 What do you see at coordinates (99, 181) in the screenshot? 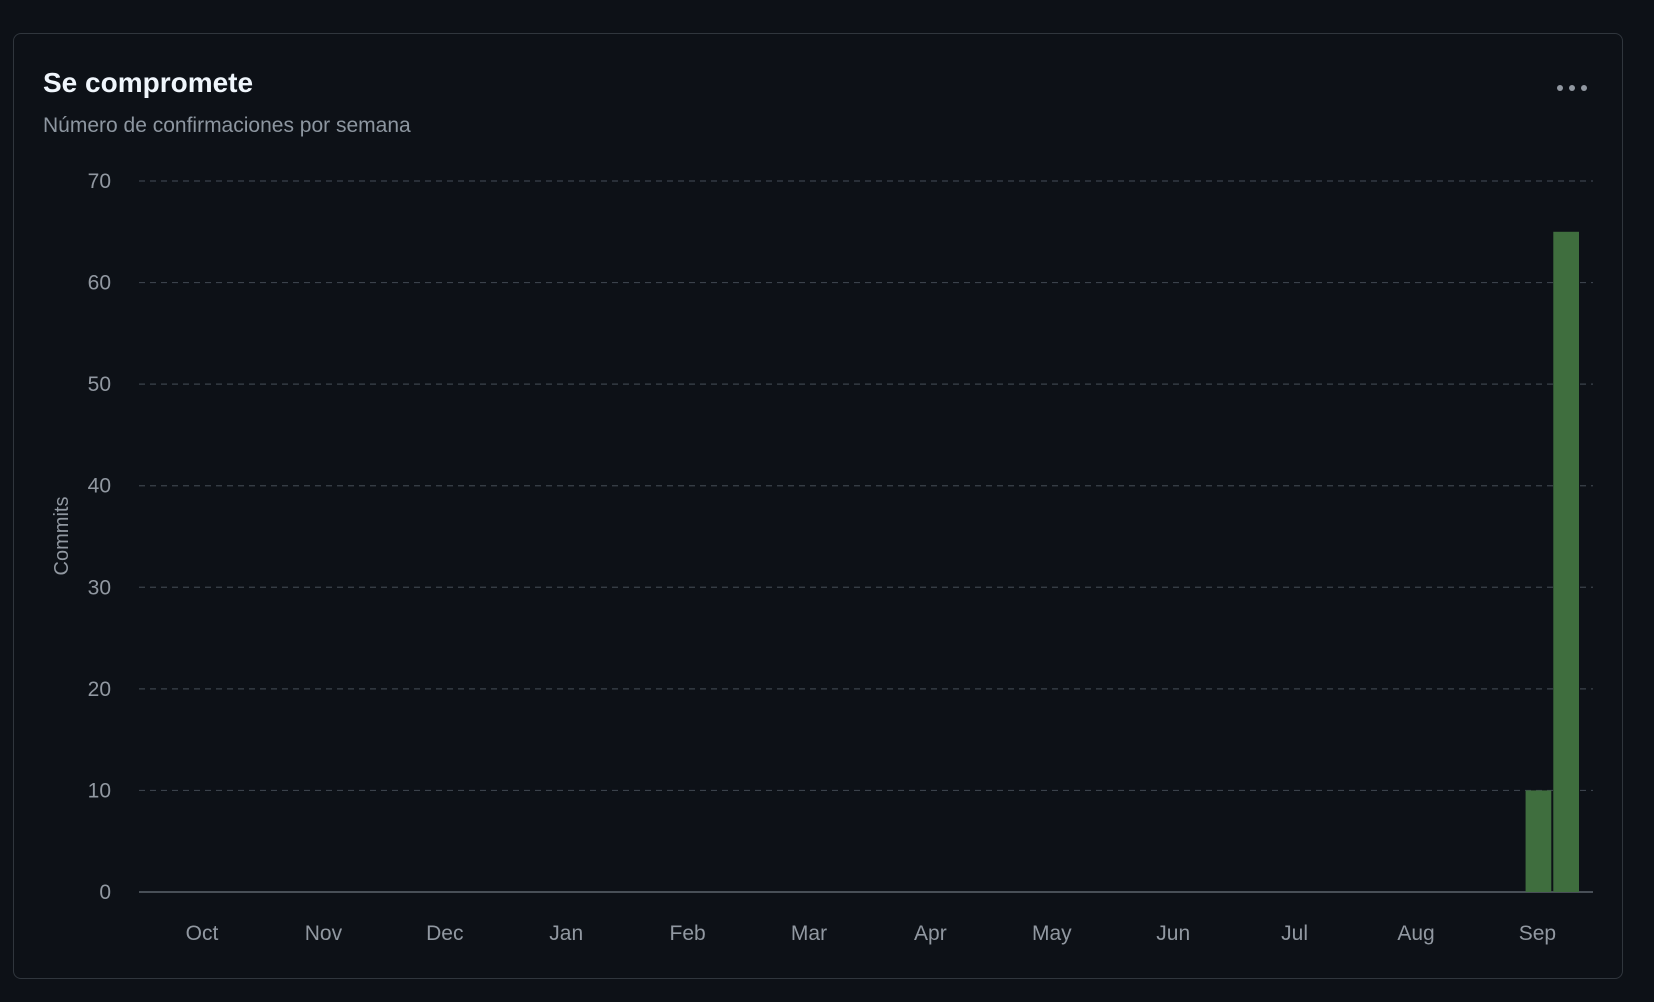
I see `y-tick-label: 70` at bounding box center [99, 181].